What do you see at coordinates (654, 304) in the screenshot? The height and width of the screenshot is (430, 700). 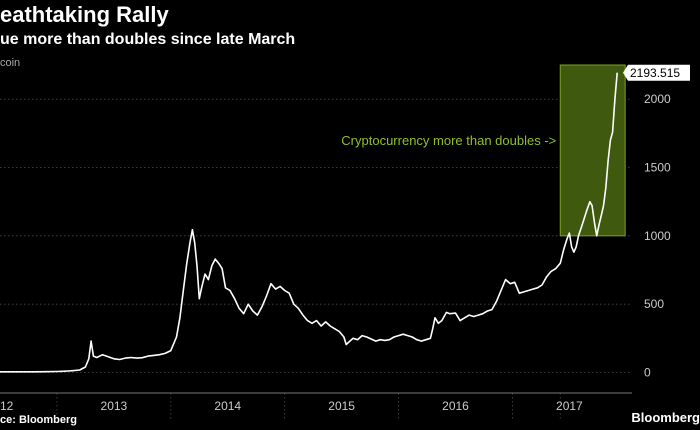 I see `y-tick-label: 500` at bounding box center [654, 304].